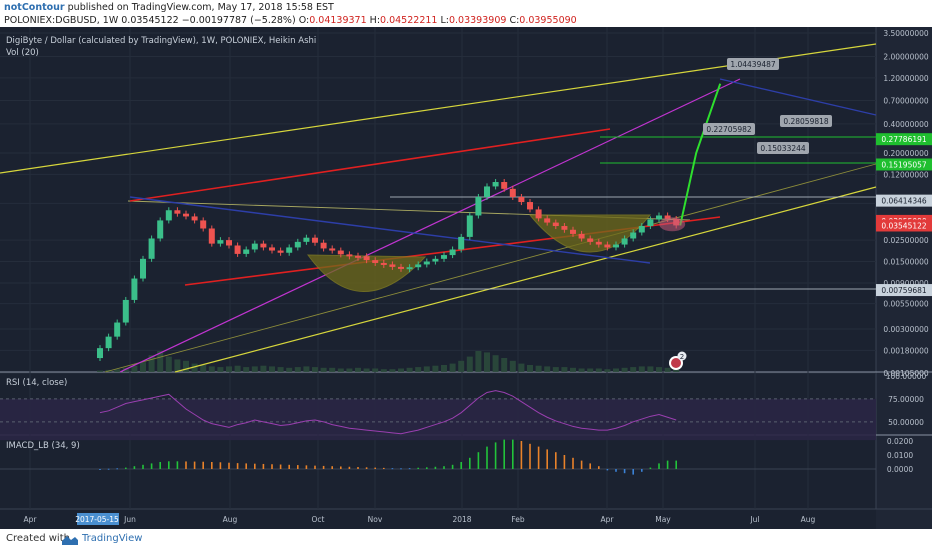 The height and width of the screenshot is (550, 932). Describe the element at coordinates (518, 519) in the screenshot. I see `time-tick-label: Feb` at that location.